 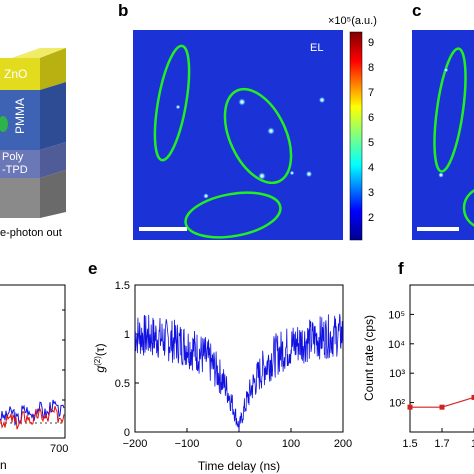 What do you see at coordinates (53, 69) in the screenshot?
I see `zno-side` at bounding box center [53, 69].